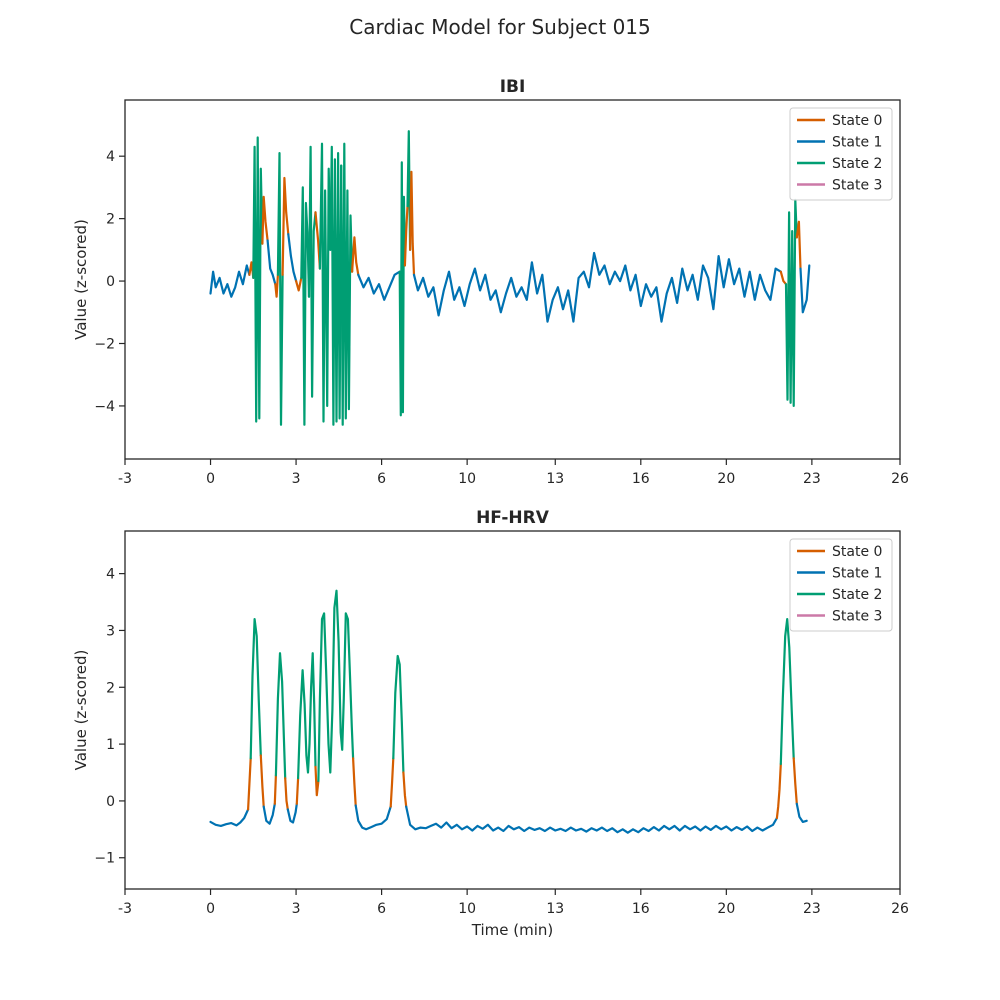 This screenshot has height=1000, width=1000. Describe the element at coordinates (500, 27) in the screenshot. I see `figure-title: Cardiac Model for Subject 015` at that location.